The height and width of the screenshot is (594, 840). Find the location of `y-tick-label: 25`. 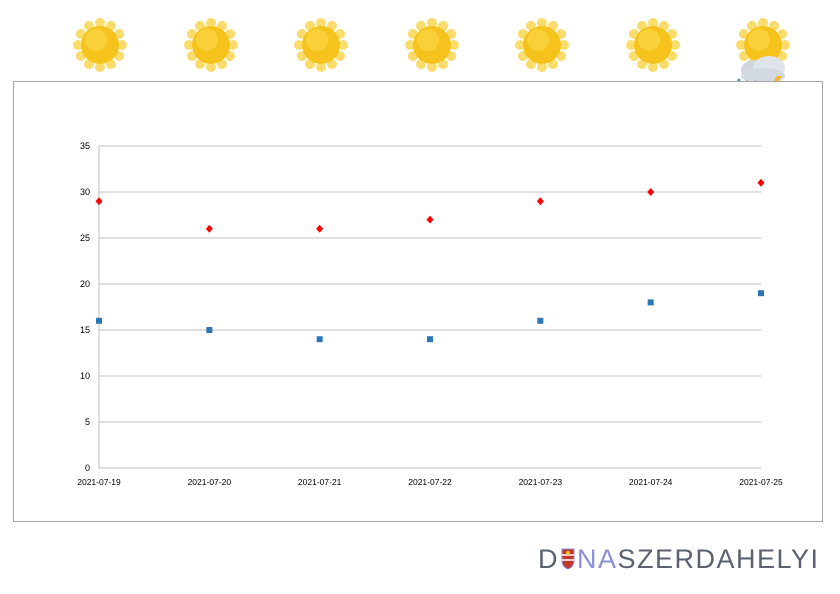

y-tick-label: 25 is located at coordinates (85, 238).